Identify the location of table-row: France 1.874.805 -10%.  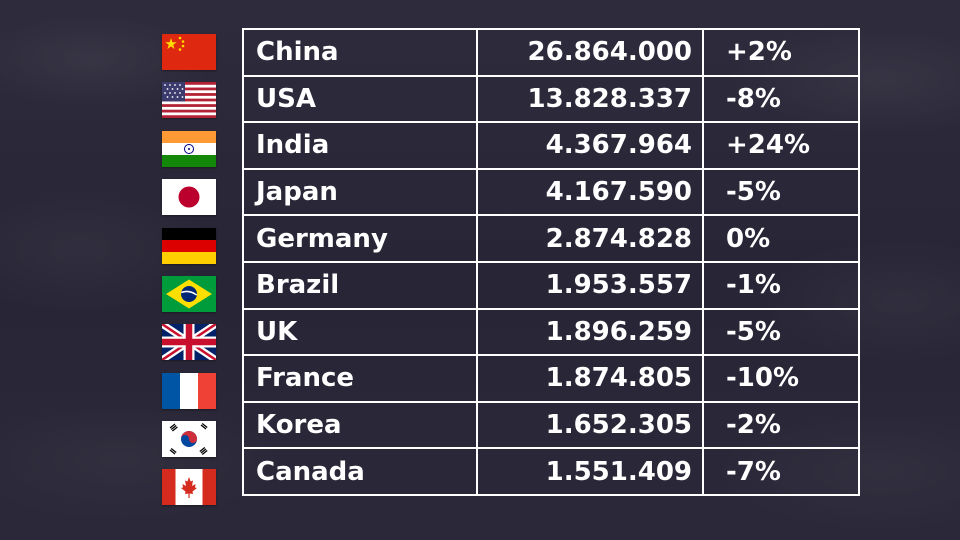
(551, 378).